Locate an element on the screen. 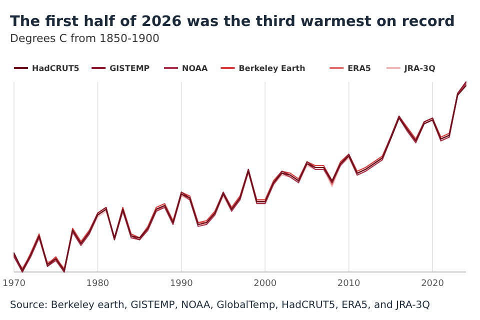 This screenshot has height=320, width=480. legend-label: HadCRUT5 is located at coordinates (56, 68).